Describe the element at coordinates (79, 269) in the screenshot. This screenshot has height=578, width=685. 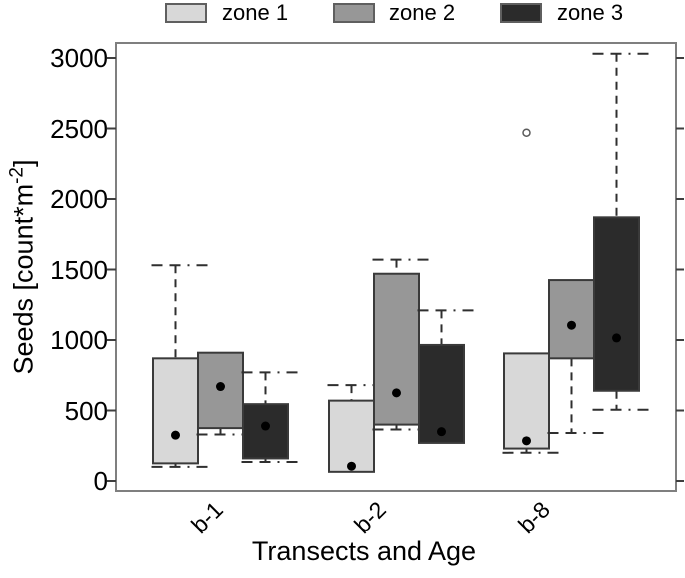
I see `y-tick-label-1500: 1500` at that location.